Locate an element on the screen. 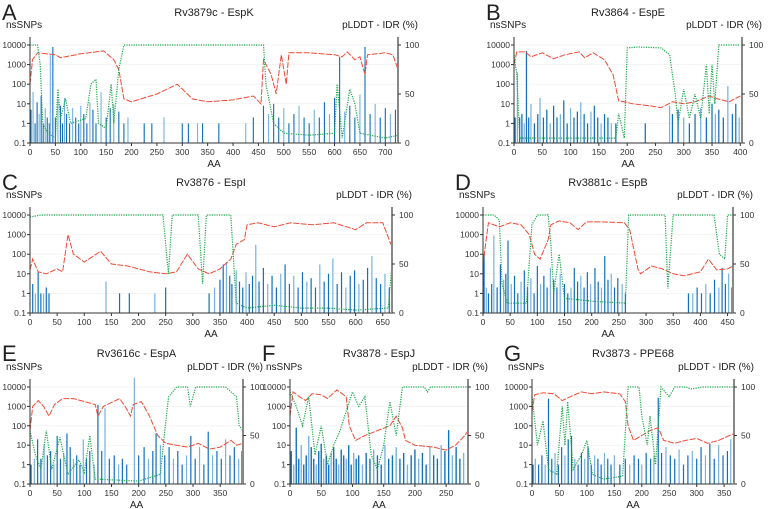 This screenshot has height=509, width=770. x-tick-label: 300 is located at coordinates (193, 493).